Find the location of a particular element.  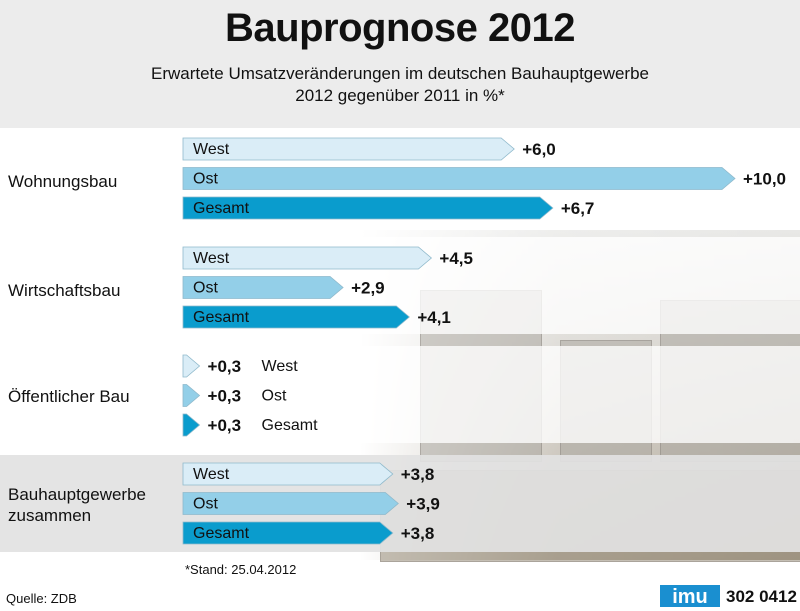

series-label-west-2: West is located at coordinates (280, 366).